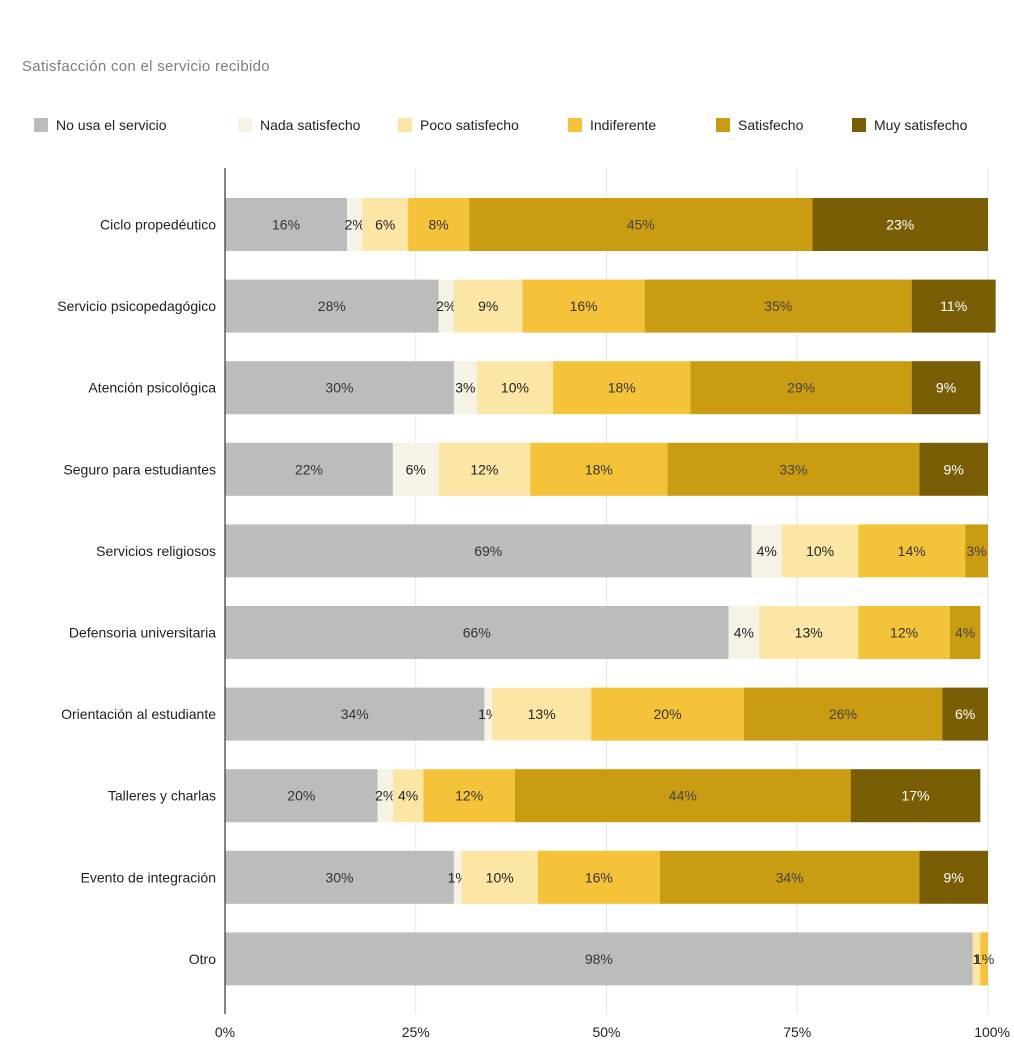  Describe the element at coordinates (599, 959) in the screenshot. I see `data-label: 98%` at that location.